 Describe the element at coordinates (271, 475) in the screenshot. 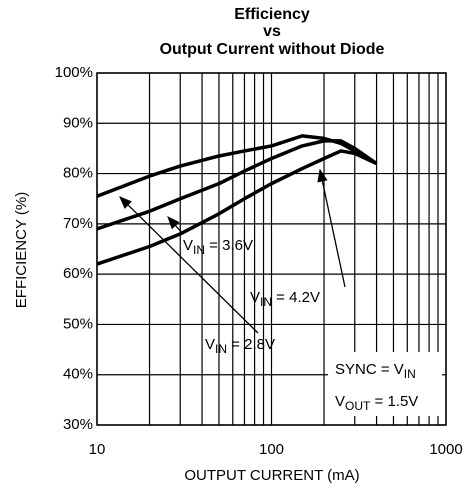

I see `x-axis-label: OUTPUT CURRENT (mA)` at that location.